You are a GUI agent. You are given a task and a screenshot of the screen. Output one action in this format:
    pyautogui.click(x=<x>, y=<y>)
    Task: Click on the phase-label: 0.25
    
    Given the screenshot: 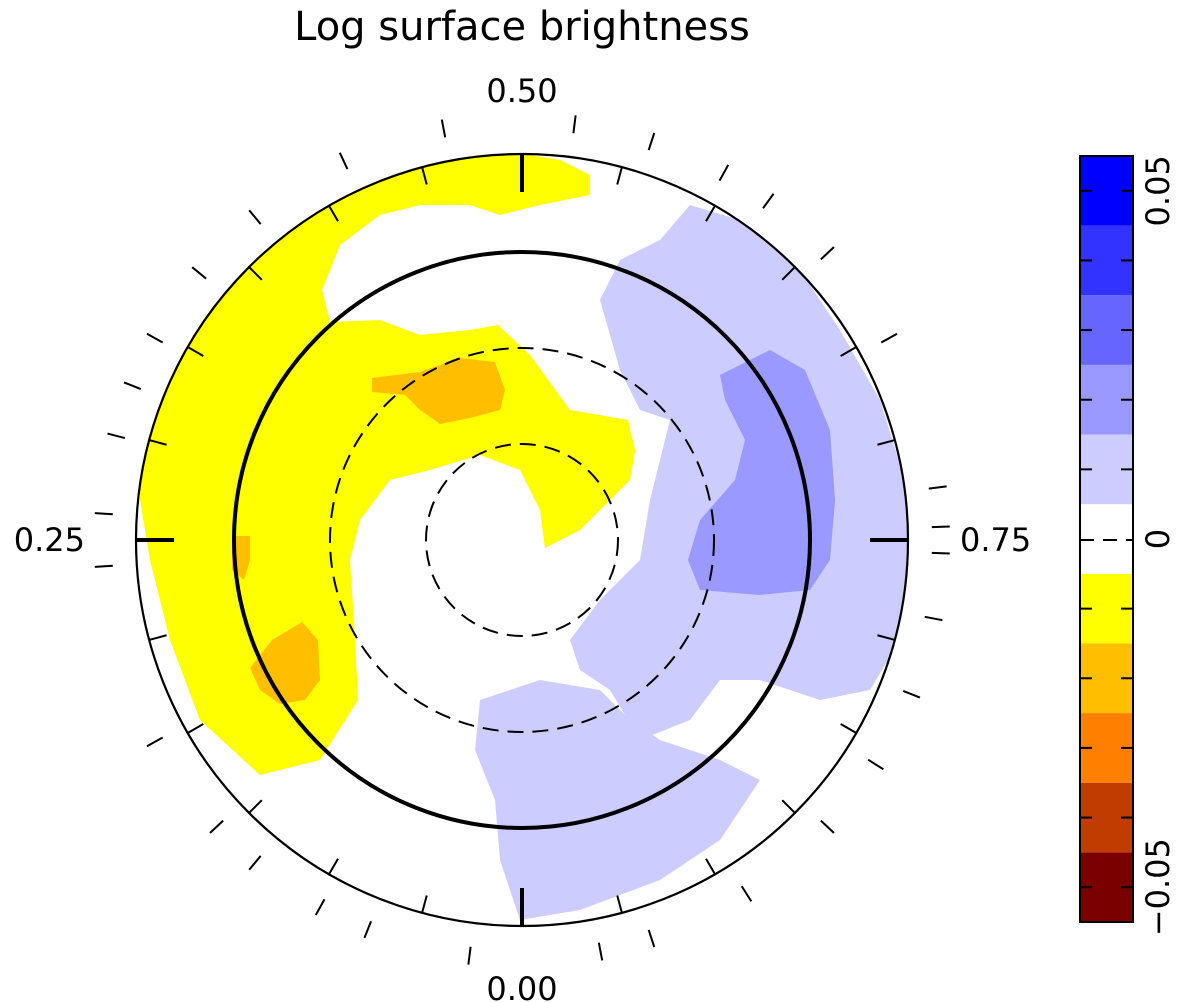 What is the action you would take?
    pyautogui.click(x=49, y=540)
    